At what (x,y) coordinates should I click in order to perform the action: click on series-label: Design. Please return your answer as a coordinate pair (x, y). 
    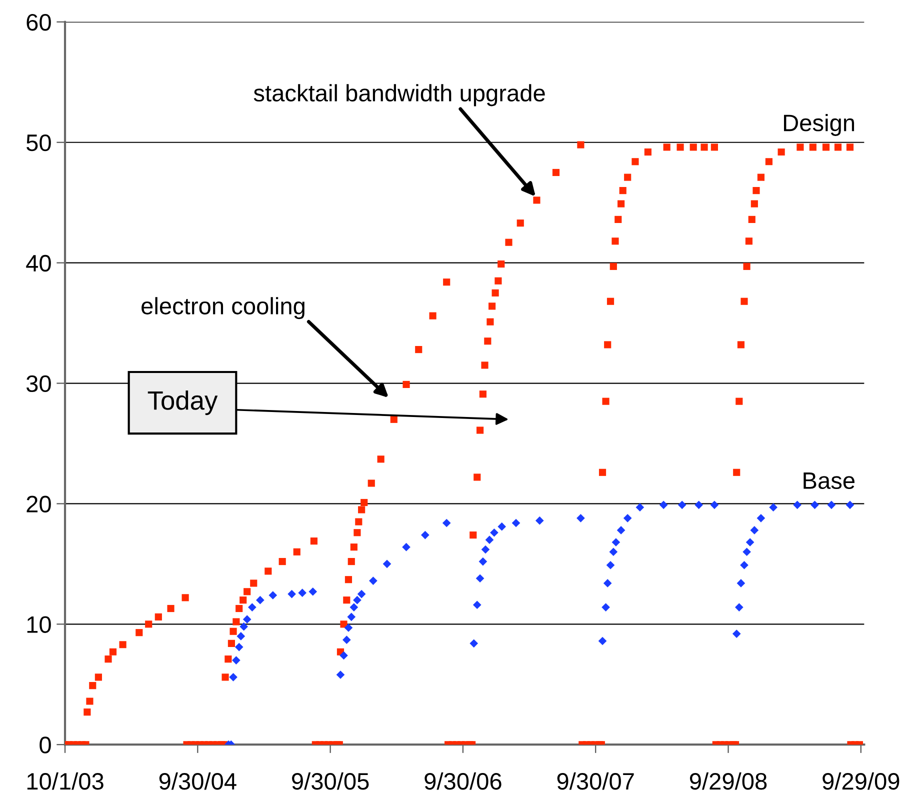
    Looking at the image, I should click on (819, 125).